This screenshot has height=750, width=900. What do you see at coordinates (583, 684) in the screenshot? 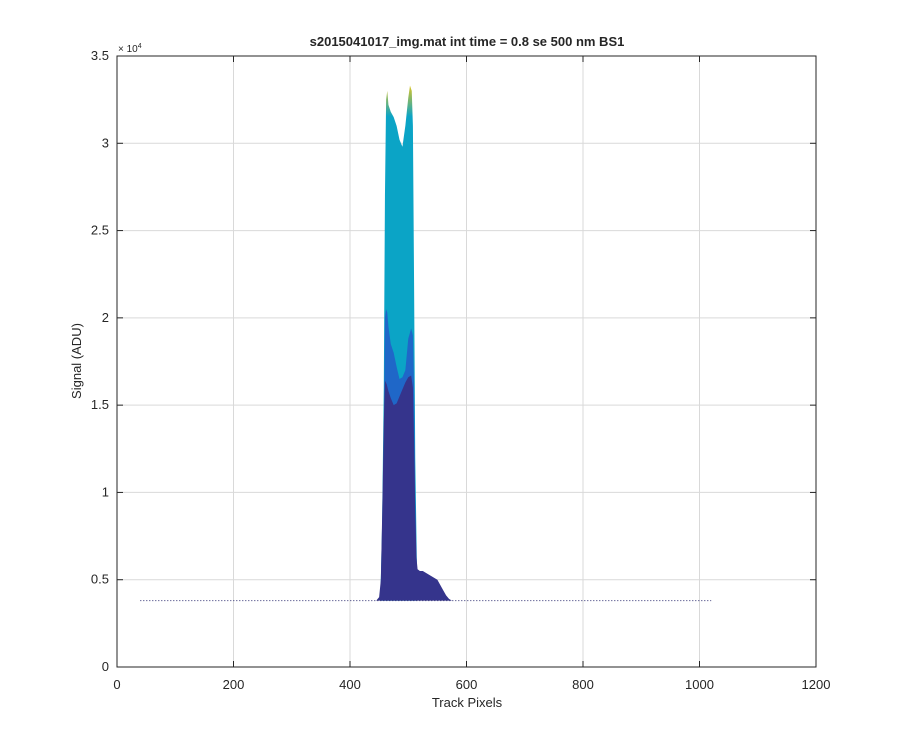
I see `x-tick-label: 800` at bounding box center [583, 684].